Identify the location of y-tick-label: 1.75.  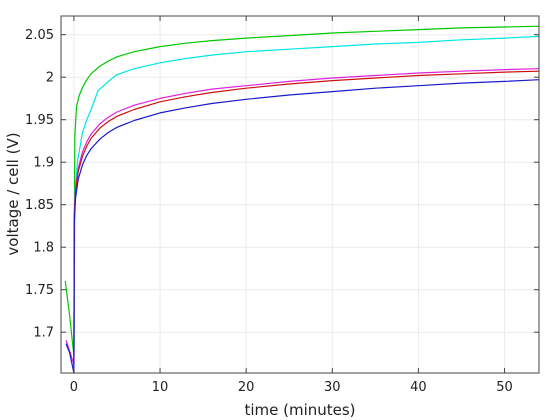
(39, 290).